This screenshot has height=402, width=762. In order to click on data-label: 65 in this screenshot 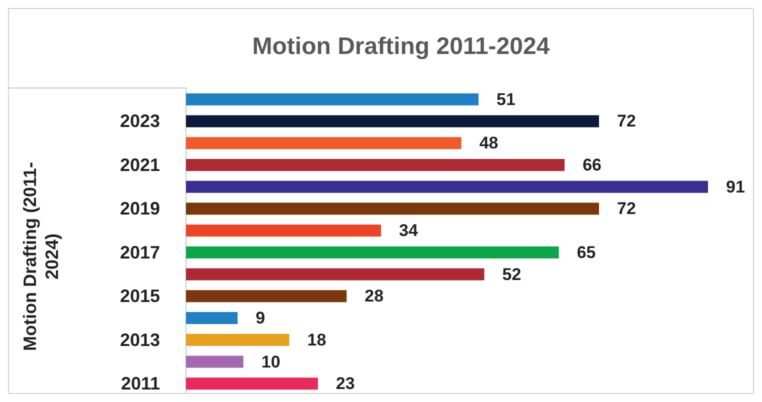, I will do `click(586, 252)`.